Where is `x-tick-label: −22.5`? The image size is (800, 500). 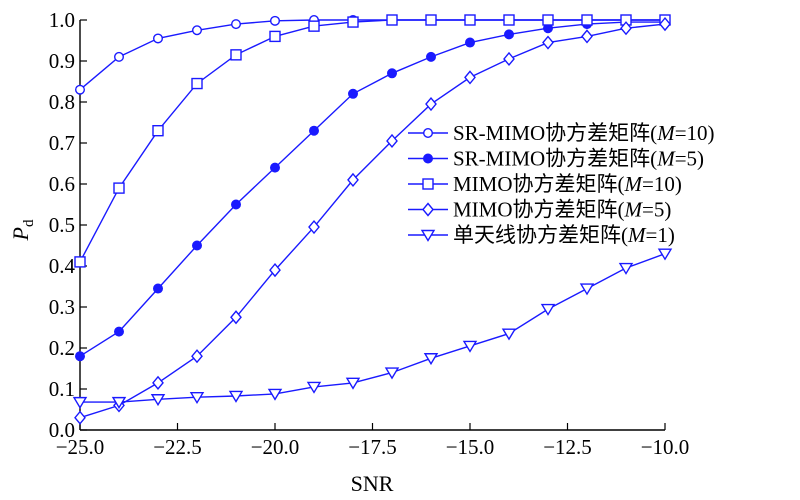
x-tick-label: −22.5 is located at coordinates (177, 447).